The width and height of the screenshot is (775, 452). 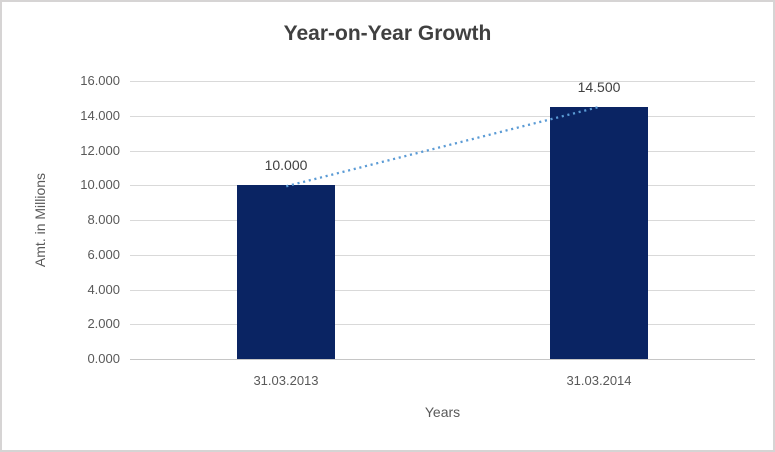 I want to click on x-tick-label: 31.03.2014, so click(x=599, y=380).